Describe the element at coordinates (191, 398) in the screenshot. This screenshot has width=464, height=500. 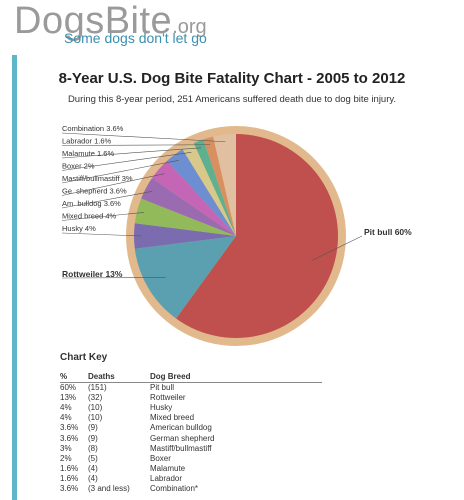
I see `key-row: 13% (32) Rottweiler` at that location.